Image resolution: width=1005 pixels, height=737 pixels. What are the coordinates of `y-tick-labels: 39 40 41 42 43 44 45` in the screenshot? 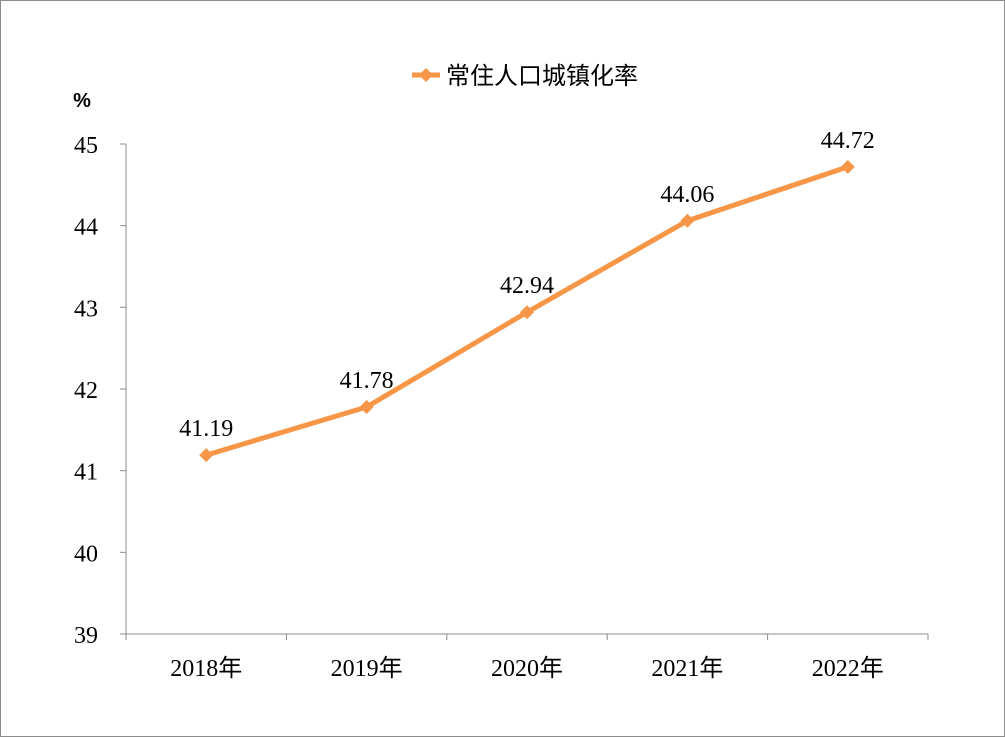 It's located at (86, 391).